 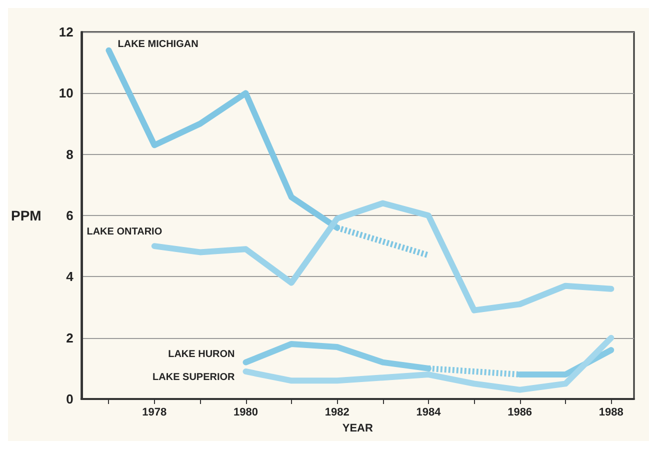 What do you see at coordinates (70, 276) in the screenshot?
I see `y-tick-label: 4` at bounding box center [70, 276].